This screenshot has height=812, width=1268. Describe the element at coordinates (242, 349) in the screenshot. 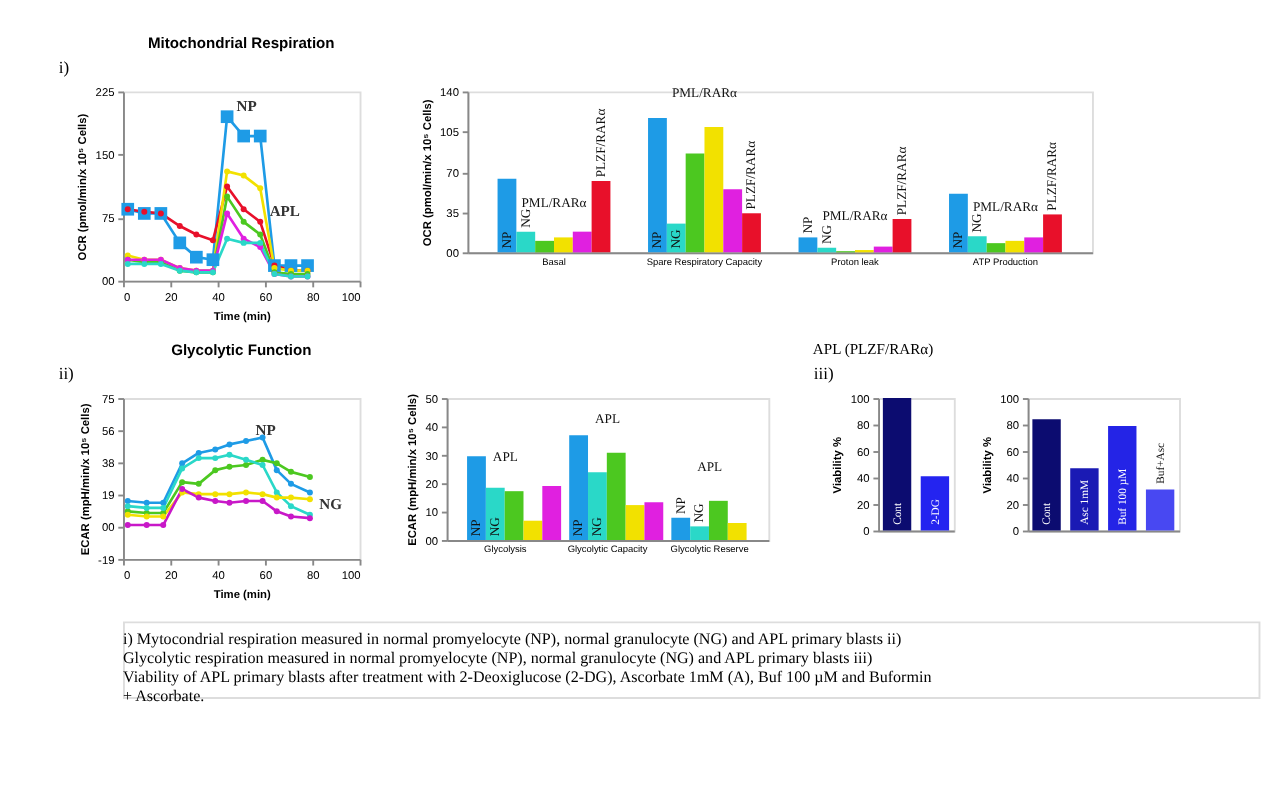

I see `chart-title: Glycolytic Function` at that location.